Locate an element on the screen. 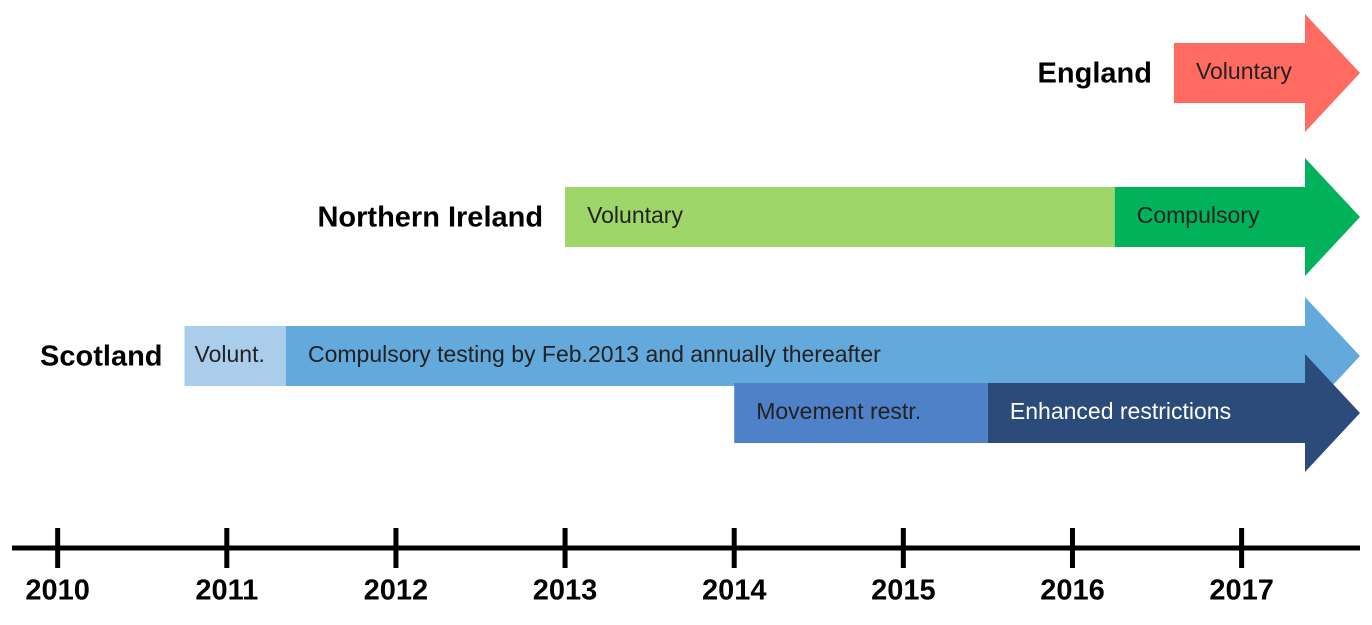  tick-label: 2016 is located at coordinates (1072, 591).